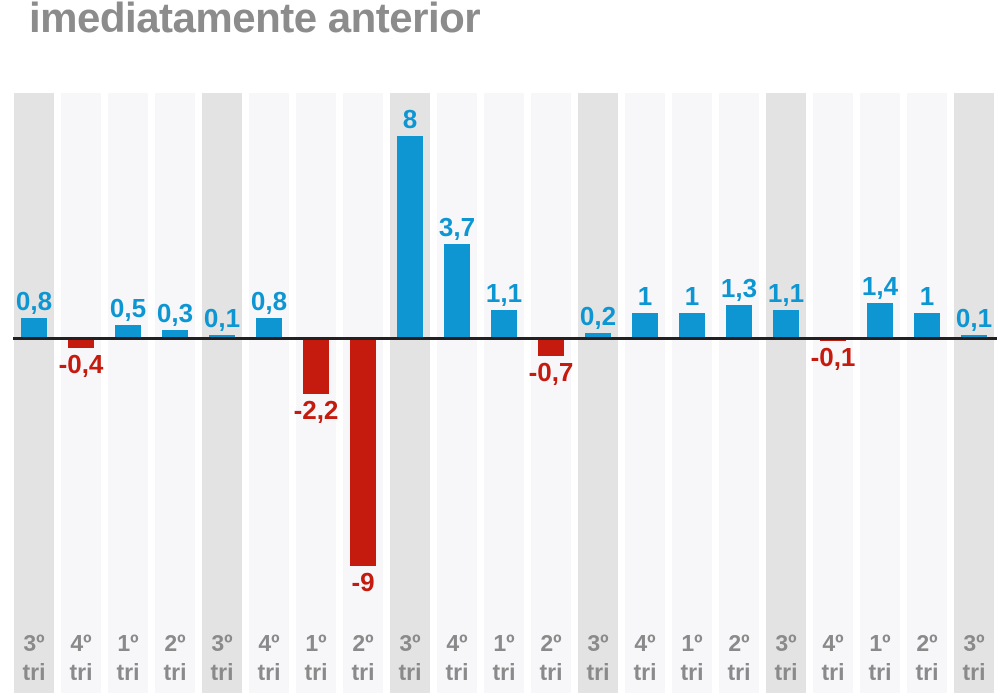 This screenshot has width=1008, height=700. Describe the element at coordinates (175, 313) in the screenshot. I see `bar-value-label: 0,3` at that location.